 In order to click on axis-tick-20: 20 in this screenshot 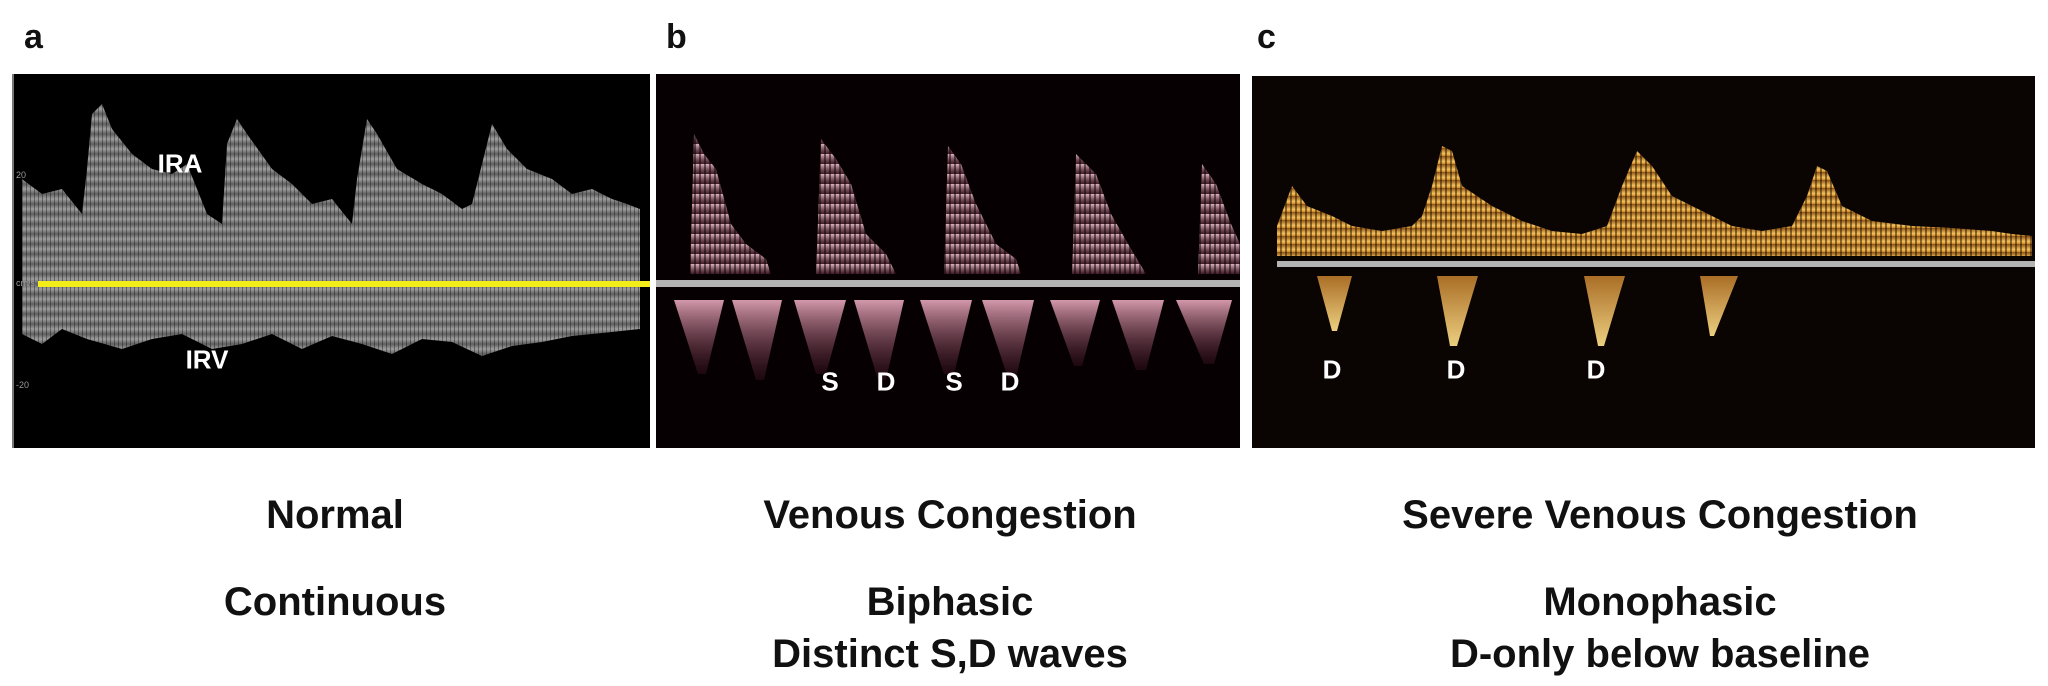, I will do `click(21, 175)`.